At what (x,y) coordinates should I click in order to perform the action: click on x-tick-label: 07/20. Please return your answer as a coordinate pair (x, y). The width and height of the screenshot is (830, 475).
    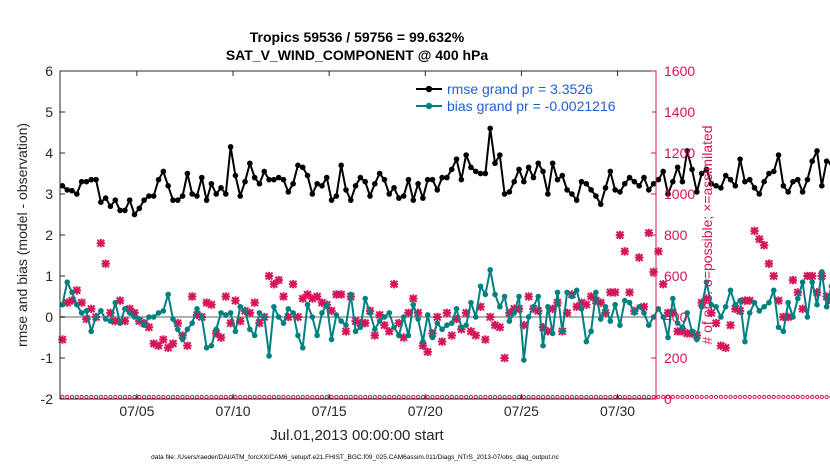
    Looking at the image, I should click on (425, 411).